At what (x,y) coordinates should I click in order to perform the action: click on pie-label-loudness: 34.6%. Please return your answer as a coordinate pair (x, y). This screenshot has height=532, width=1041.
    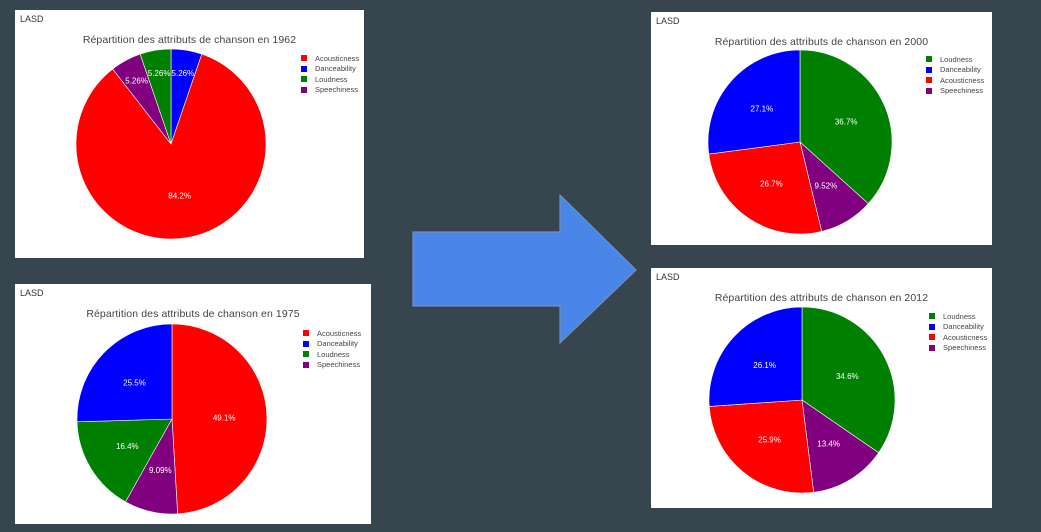
    Looking at the image, I should click on (847, 376).